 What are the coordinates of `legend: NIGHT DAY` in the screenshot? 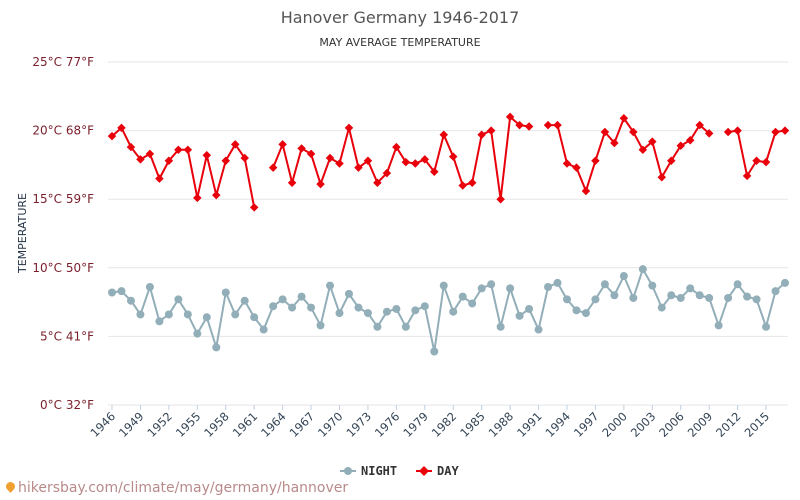 It's located at (399, 471).